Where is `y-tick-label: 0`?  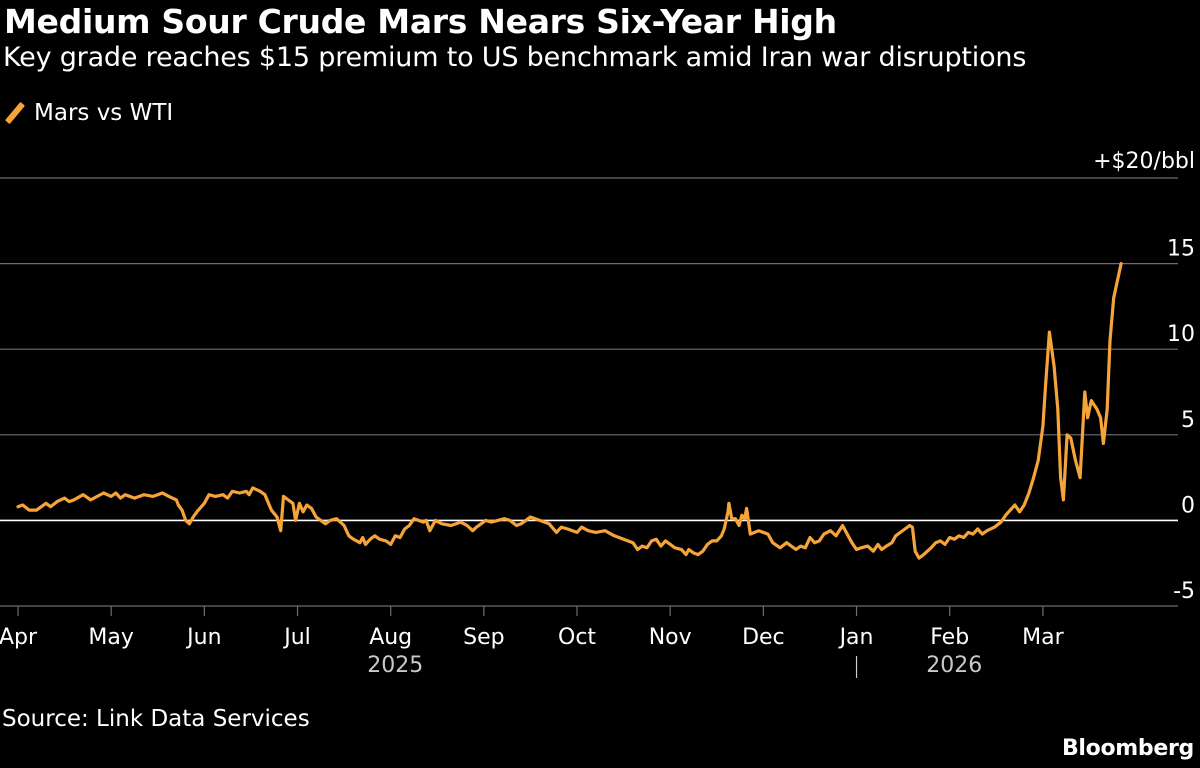 y-tick-label: 0 is located at coordinates (1188, 505).